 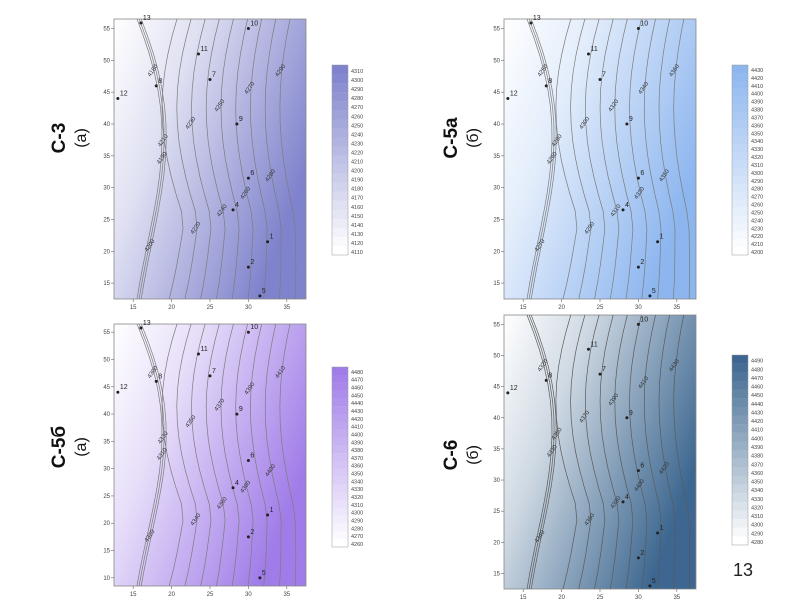 I want to click on legend-label: 4300, so click(x=757, y=174).